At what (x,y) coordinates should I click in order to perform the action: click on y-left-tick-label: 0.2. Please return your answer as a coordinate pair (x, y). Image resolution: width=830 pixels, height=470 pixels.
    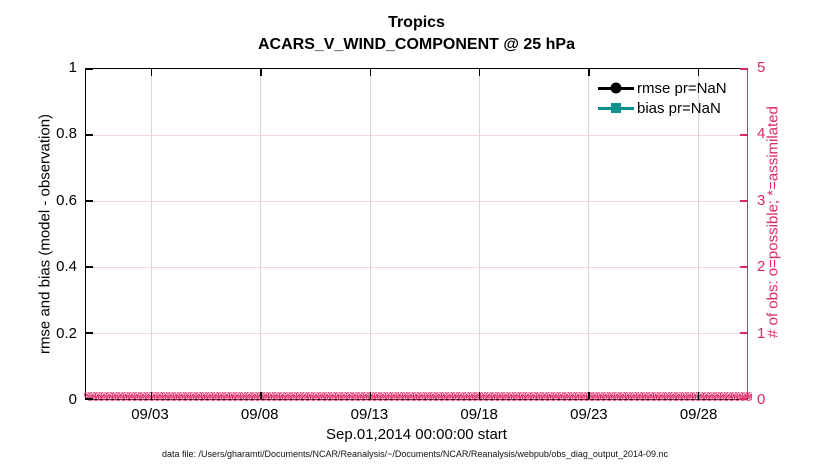
    Looking at the image, I should click on (66, 333).